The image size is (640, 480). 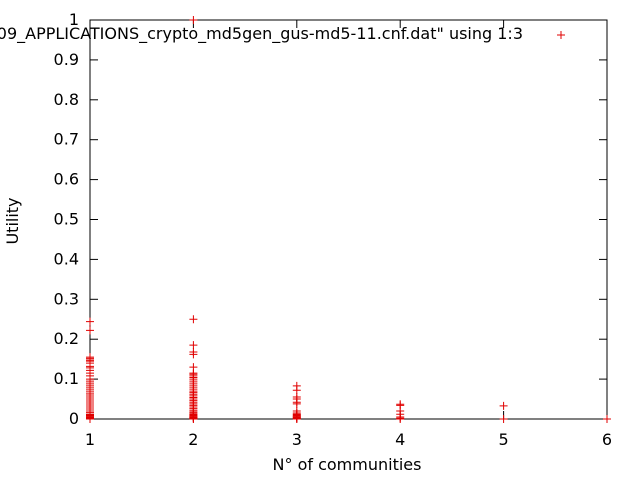 What do you see at coordinates (12, 220) in the screenshot?
I see `y-axis-label: Utility` at bounding box center [12, 220].